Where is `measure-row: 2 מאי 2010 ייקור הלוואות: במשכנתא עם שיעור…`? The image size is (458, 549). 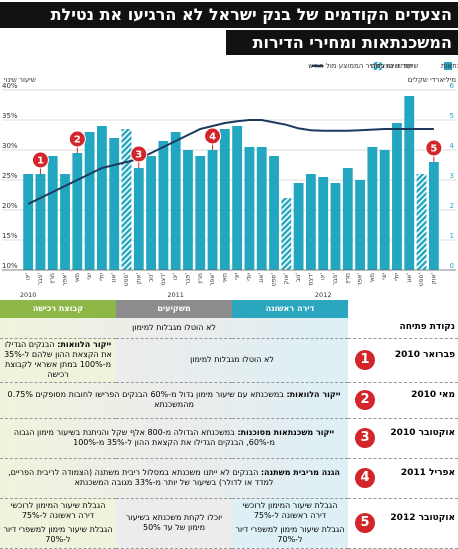
measure-row: 2 מאי 2010 ייקור הלוואות: במשכנתא עם שיעור… is located at coordinates (229, 400).